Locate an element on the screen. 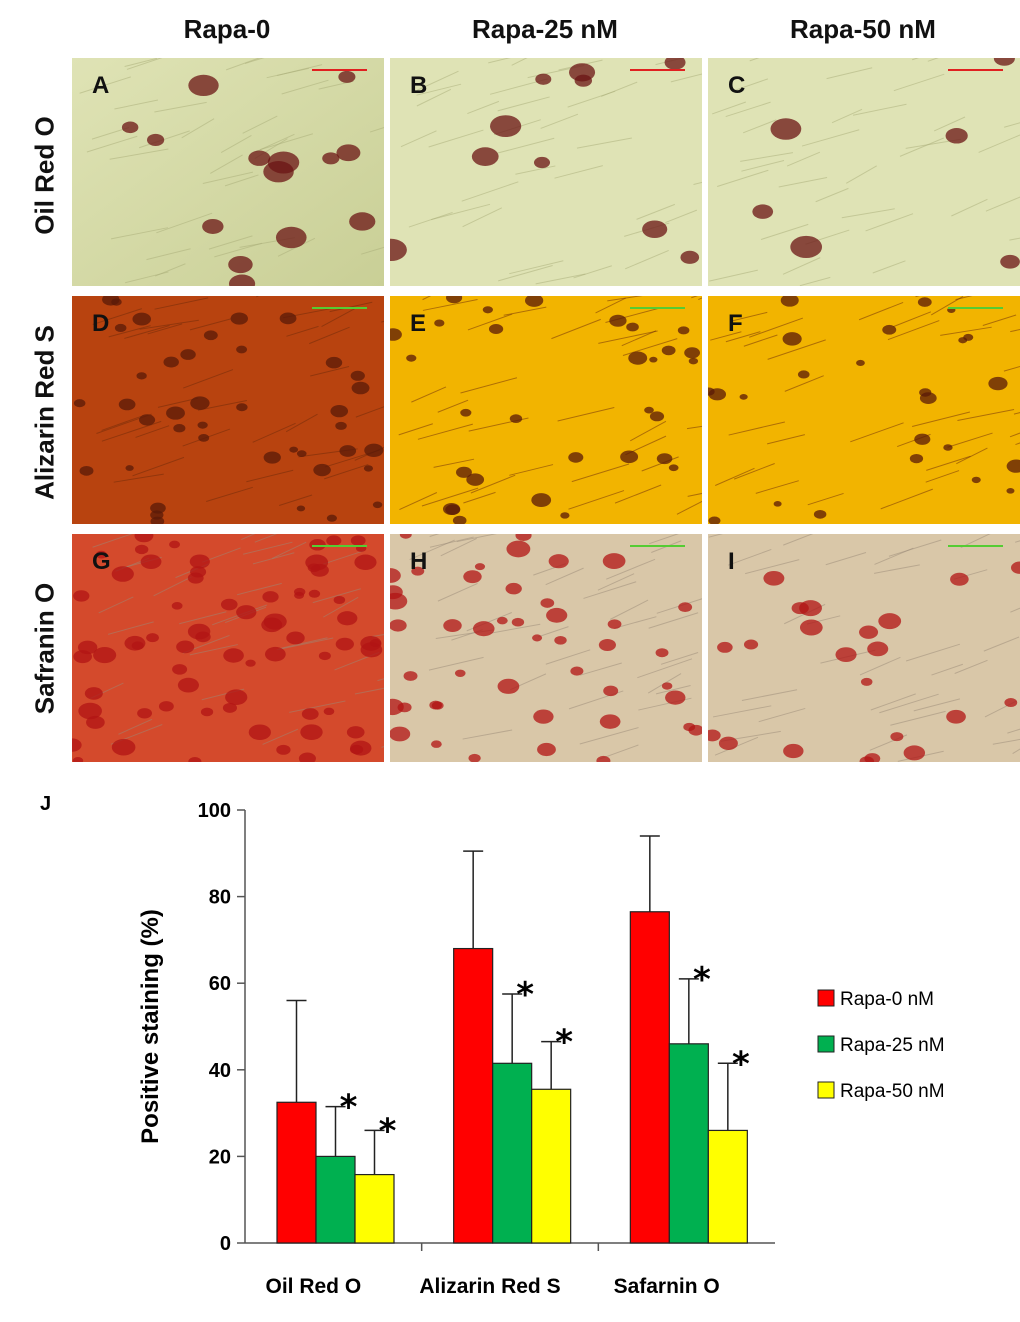 This screenshot has width=1020, height=1322. column-header-rapa-25: Rapa-25 nM is located at coordinates (545, 29).